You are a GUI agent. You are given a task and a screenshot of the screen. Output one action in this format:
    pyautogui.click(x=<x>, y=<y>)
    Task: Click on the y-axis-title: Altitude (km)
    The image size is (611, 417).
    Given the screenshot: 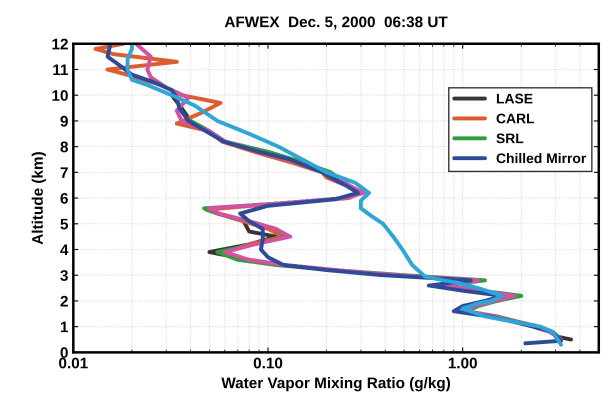 What is the action you would take?
    pyautogui.click(x=39, y=198)
    